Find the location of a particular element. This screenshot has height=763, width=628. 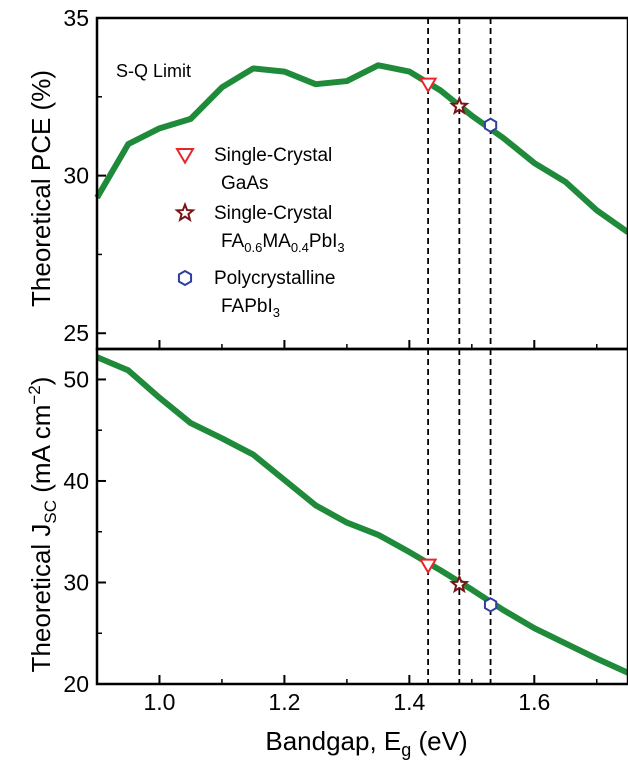

y-tick-label: 35 is located at coordinates (76, 18).